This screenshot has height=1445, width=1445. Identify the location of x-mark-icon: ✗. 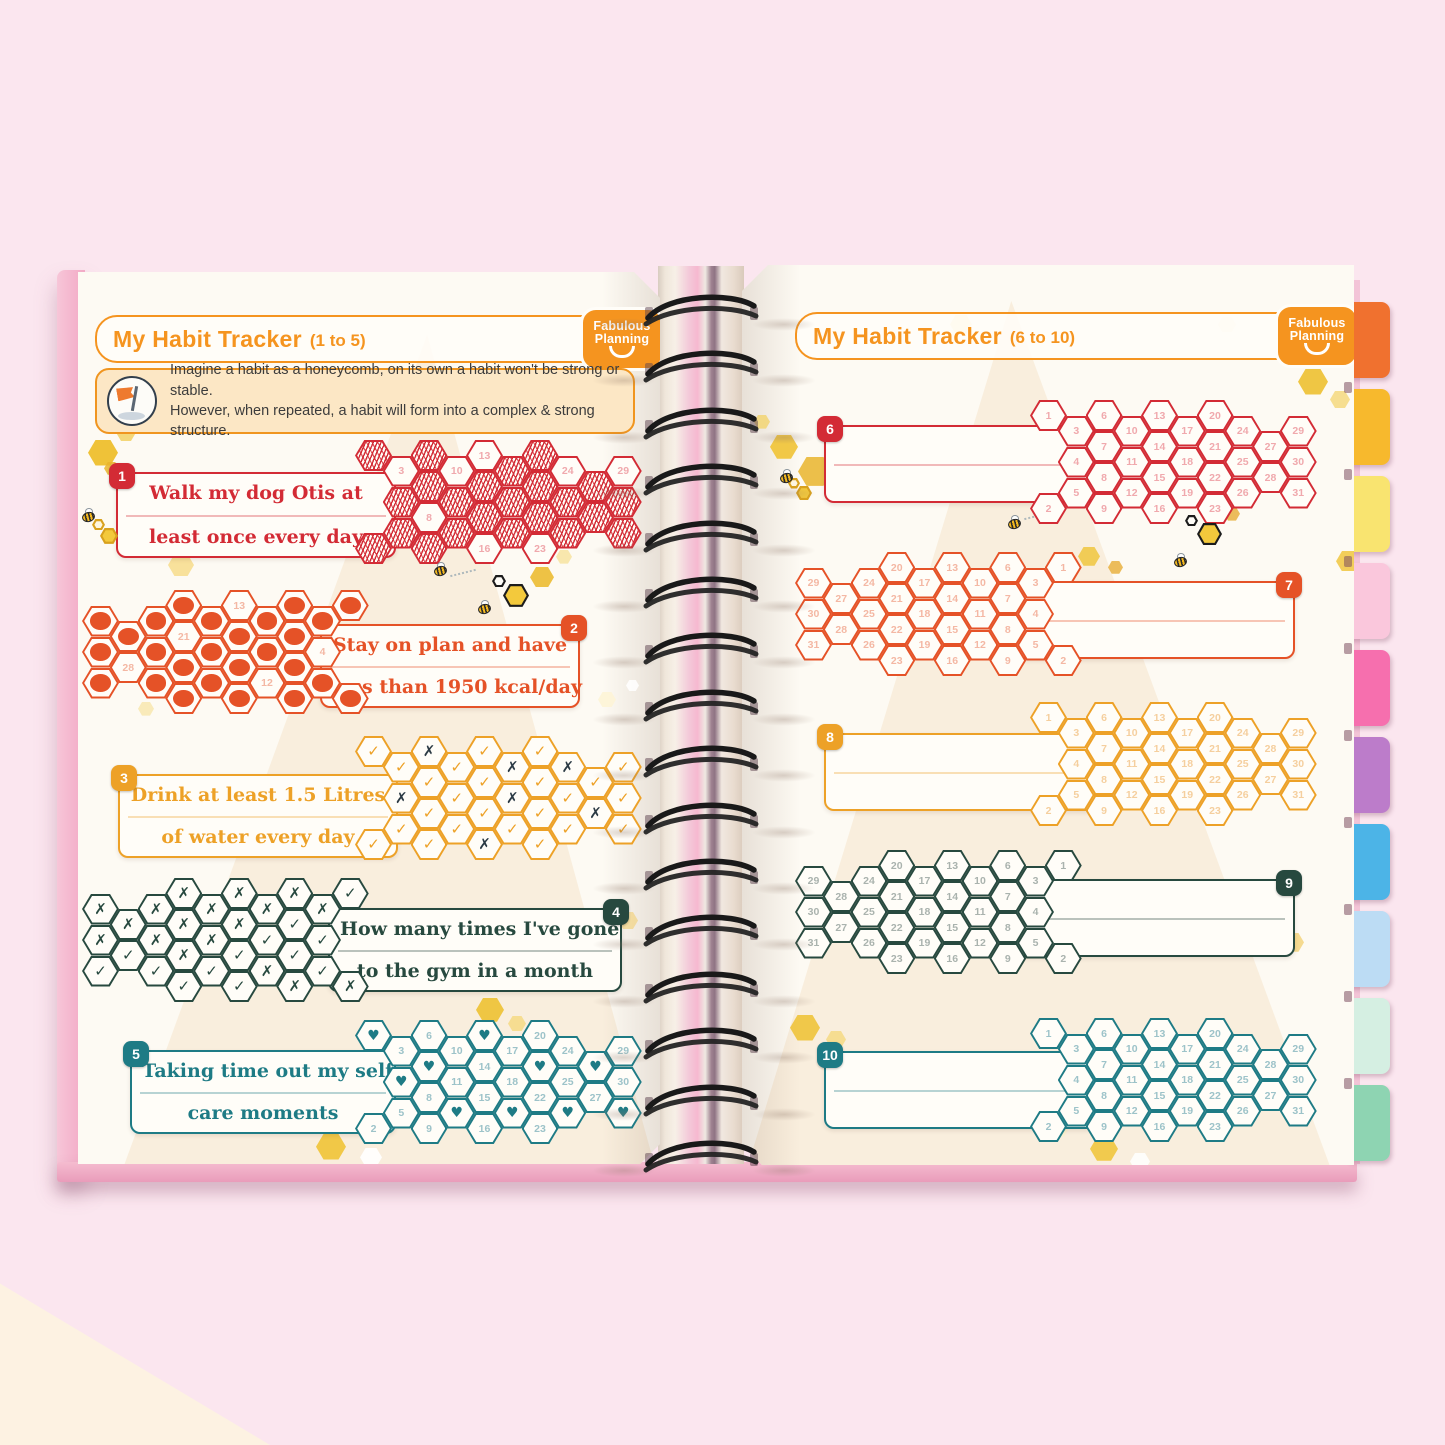
(211, 939).